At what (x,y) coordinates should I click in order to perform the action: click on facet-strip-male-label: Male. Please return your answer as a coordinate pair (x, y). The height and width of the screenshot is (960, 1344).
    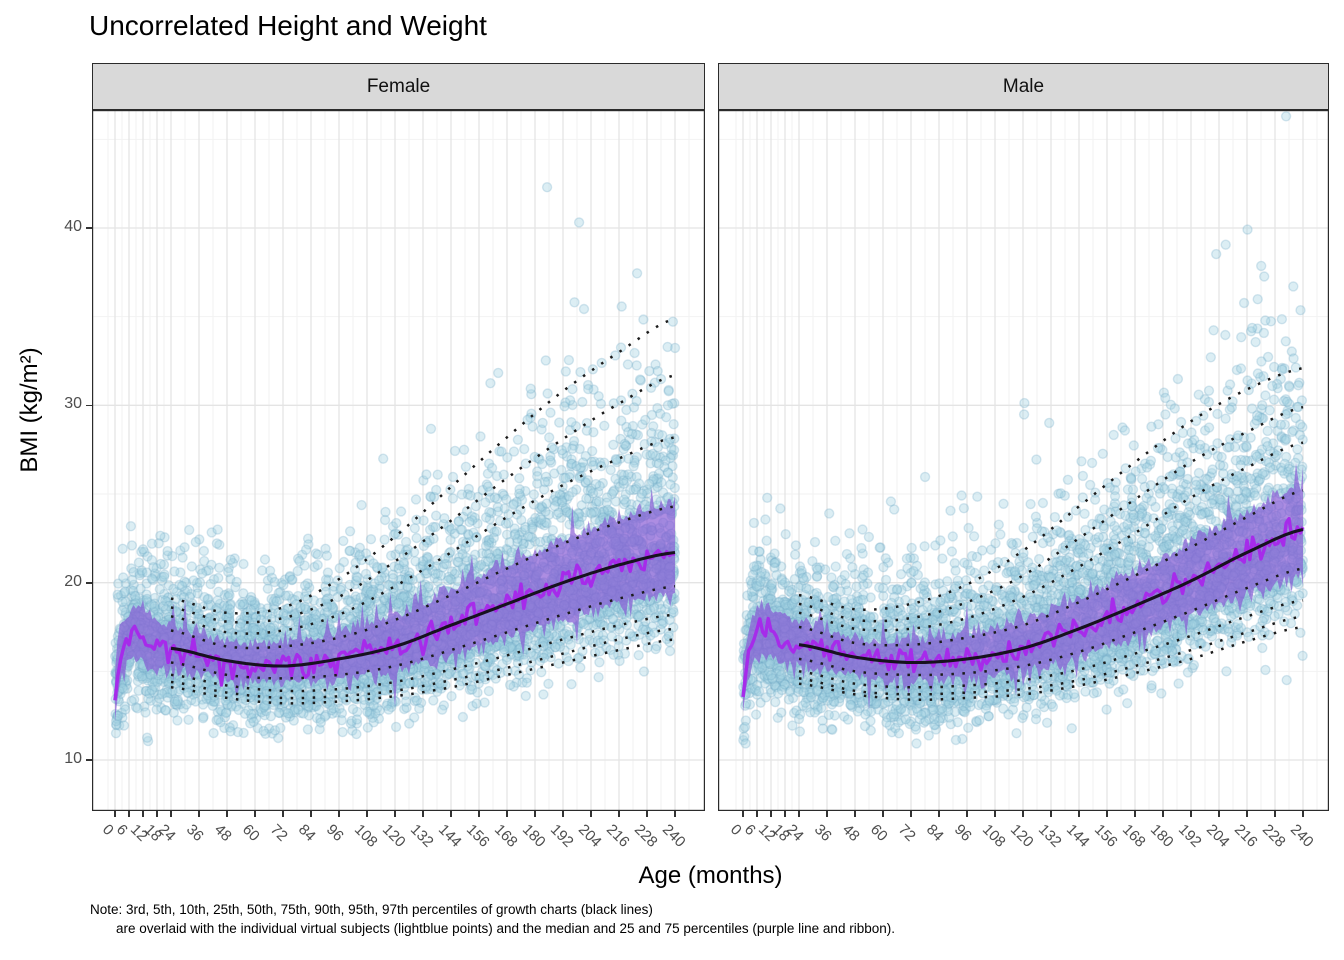
    Looking at the image, I should click on (1023, 86).